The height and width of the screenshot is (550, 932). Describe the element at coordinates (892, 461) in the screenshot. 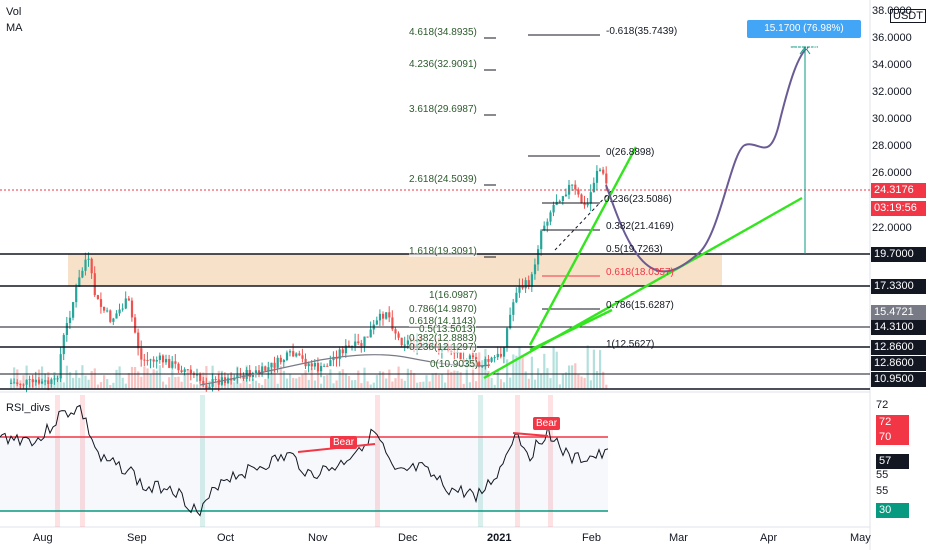

I see `rsi-axis-label: 57` at that location.